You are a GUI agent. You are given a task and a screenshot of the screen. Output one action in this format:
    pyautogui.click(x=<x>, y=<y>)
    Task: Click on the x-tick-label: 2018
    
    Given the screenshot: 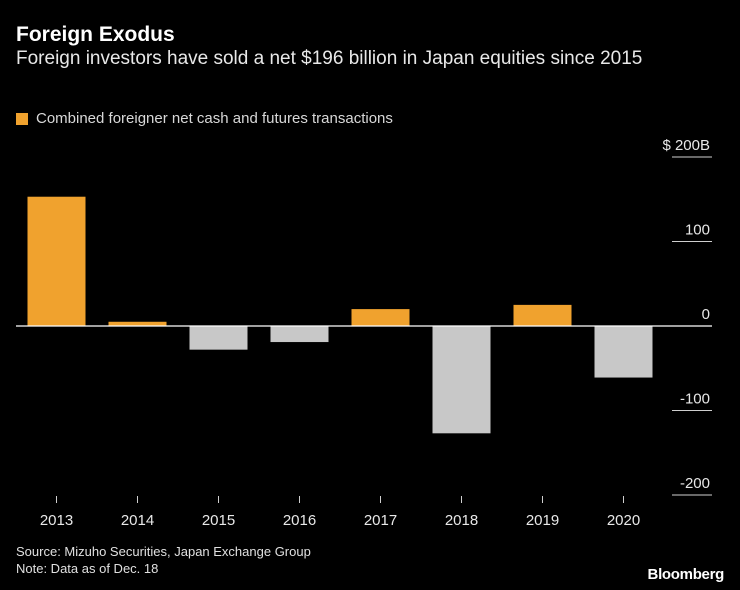 What is the action you would take?
    pyautogui.click(x=461, y=520)
    